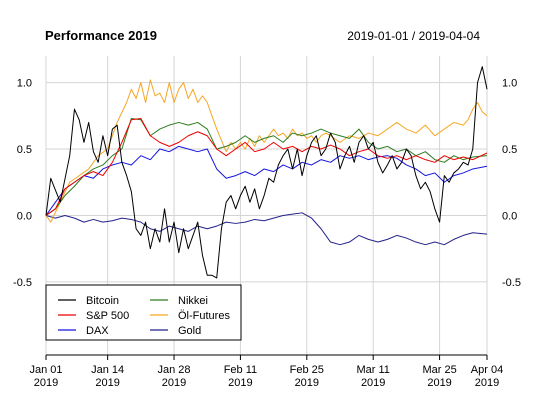 This screenshot has width=533, height=400. I want to click on x-tick-label: Jan 14, so click(107, 370).